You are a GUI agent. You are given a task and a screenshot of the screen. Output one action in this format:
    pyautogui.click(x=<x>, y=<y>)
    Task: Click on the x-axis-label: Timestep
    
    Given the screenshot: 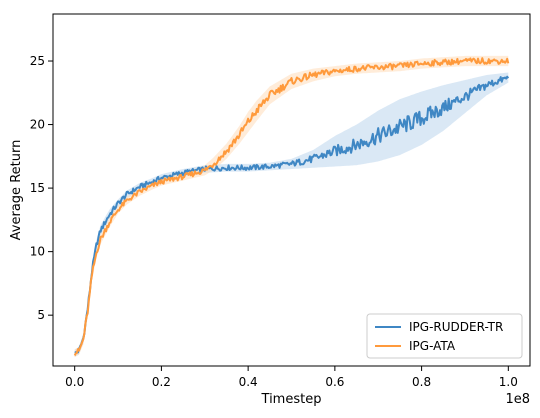 What is the action you would take?
    pyautogui.click(x=291, y=399)
    